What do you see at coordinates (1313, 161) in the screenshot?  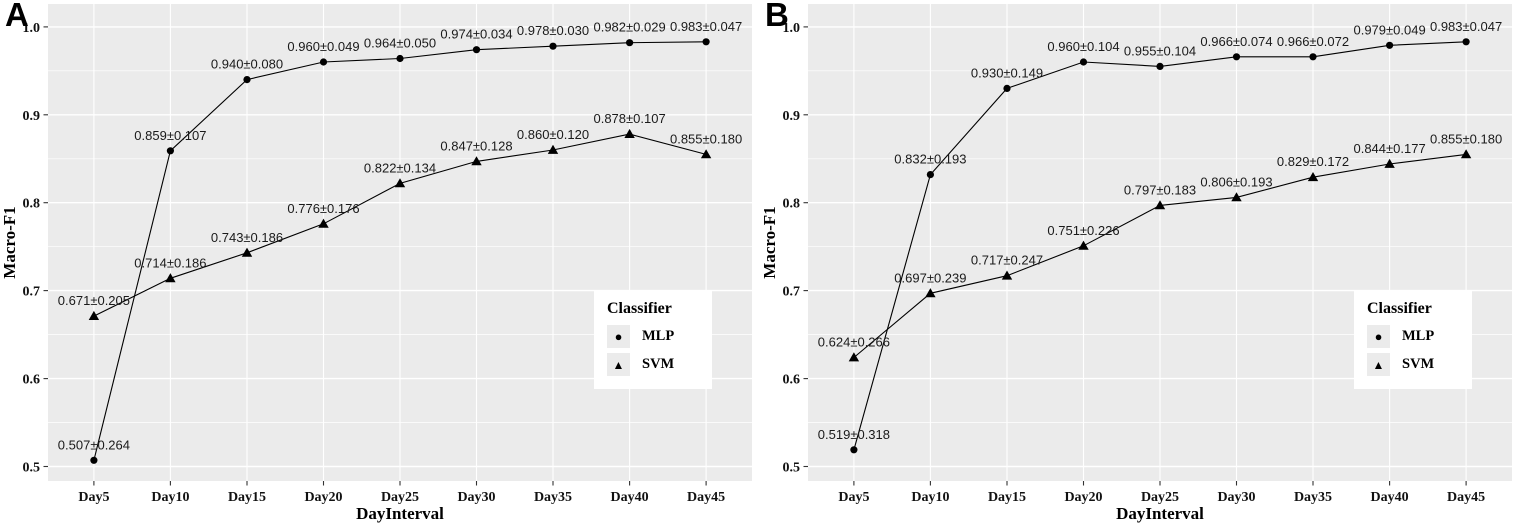 I see `point-label-svm: 0.829±0.172` at bounding box center [1313, 161].